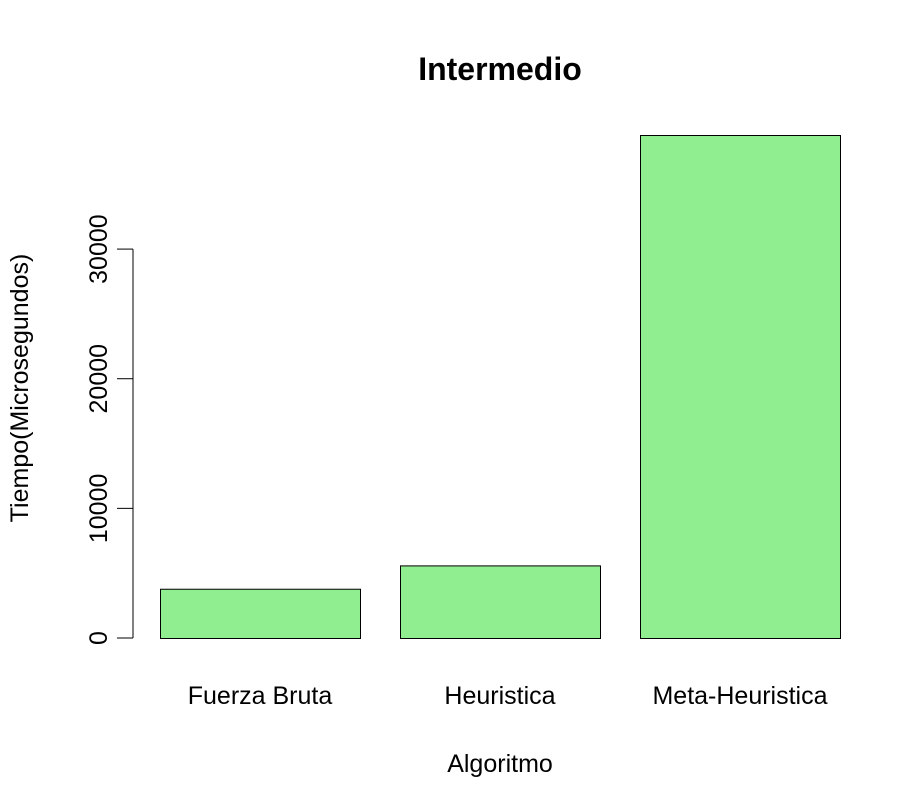  Describe the element at coordinates (99, 638) in the screenshot. I see `y-tick-label: 0` at that location.